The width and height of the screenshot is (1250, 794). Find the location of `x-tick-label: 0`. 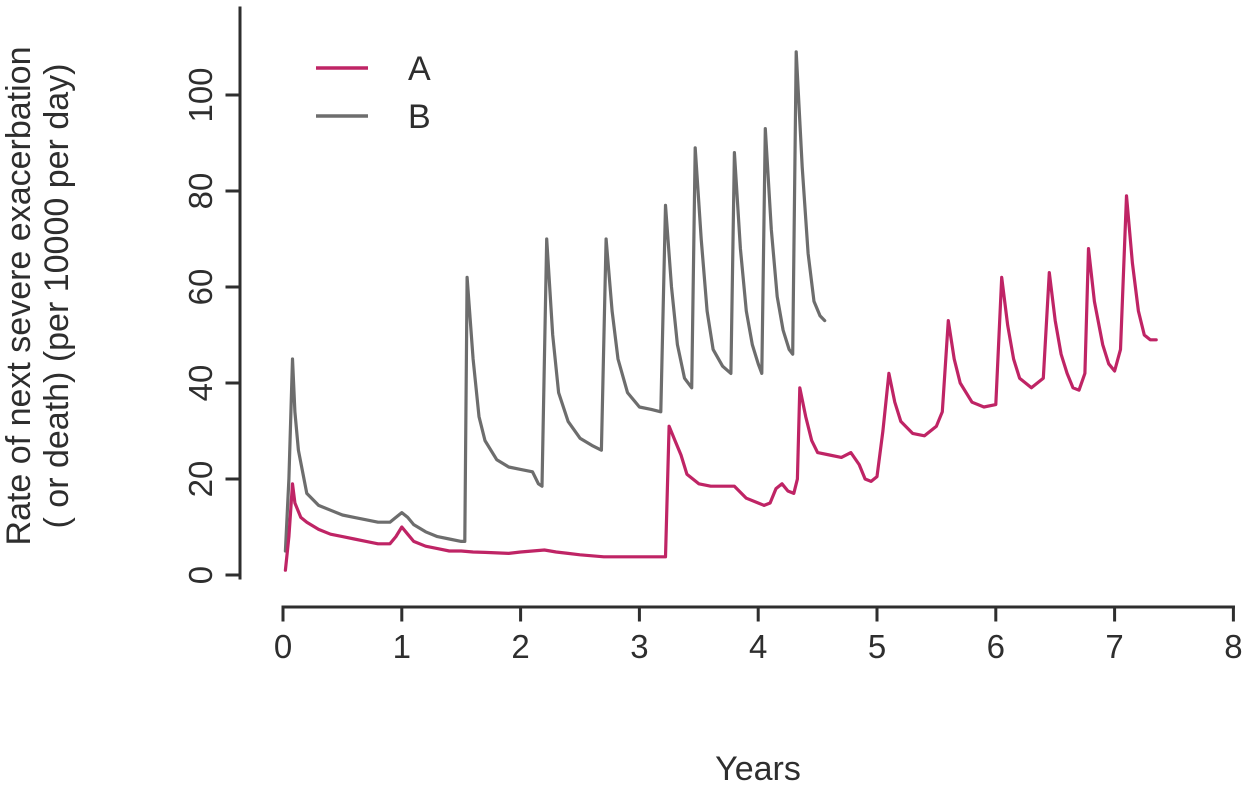

x-tick-label: 0 is located at coordinates (283, 646).